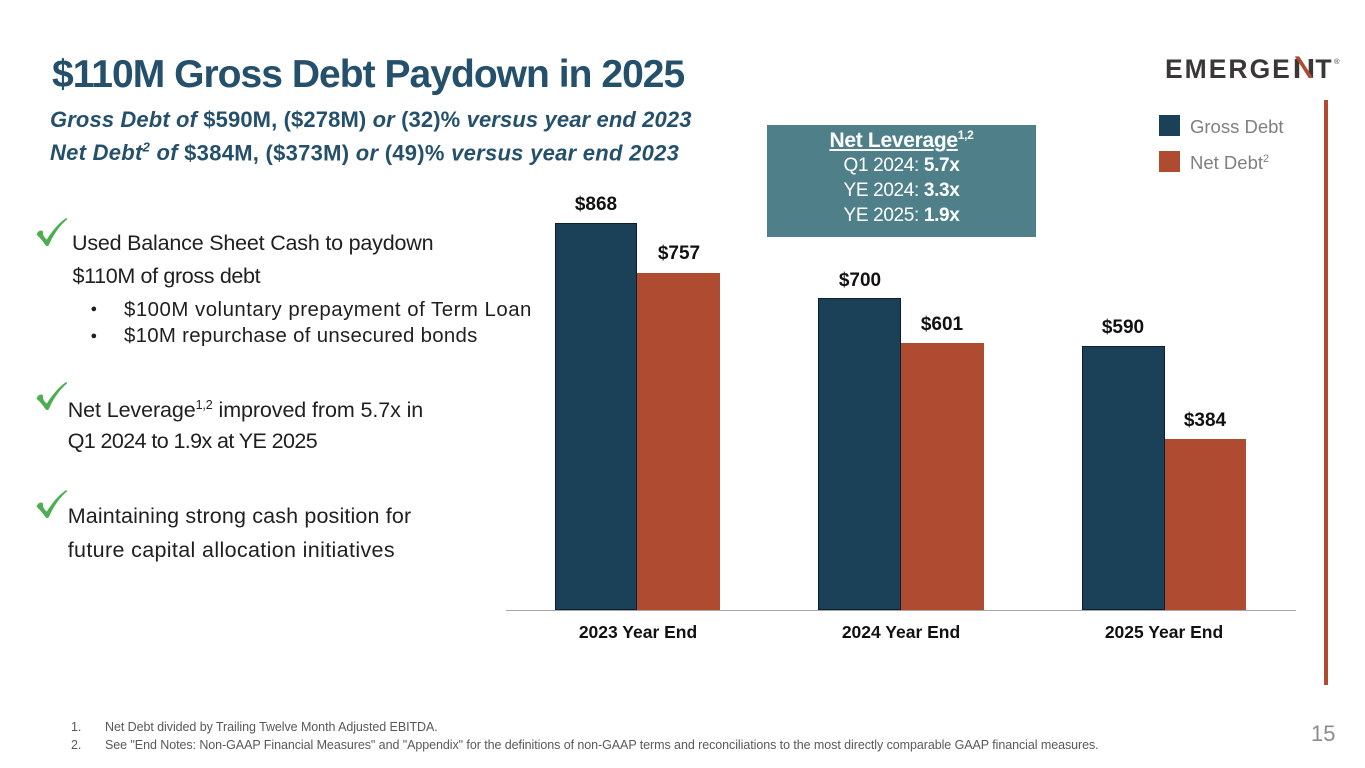 The height and width of the screenshot is (768, 1365). What do you see at coordinates (1228, 69) in the screenshot?
I see `svg-text: EMERGE` at bounding box center [1228, 69].